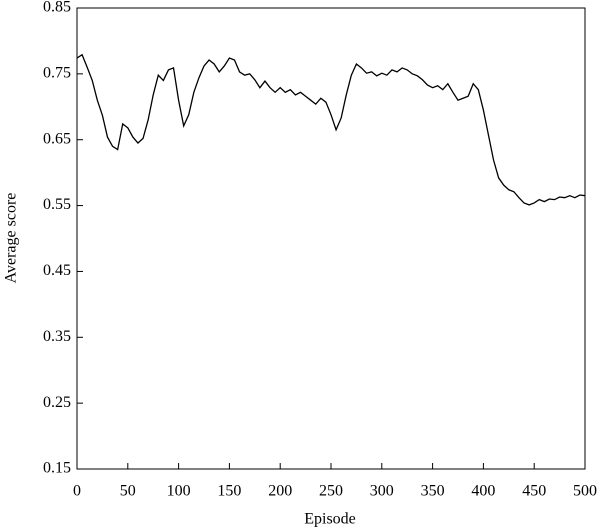 The image size is (600, 532). I want to click on x-tick-label: 250, so click(331, 491).